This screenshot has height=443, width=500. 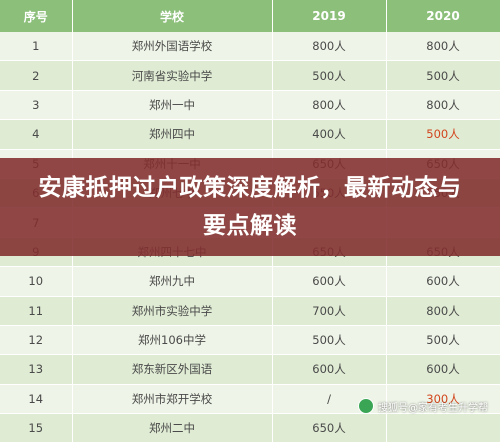 What do you see at coordinates (36, 281) in the screenshot?
I see `cell-no: 10` at bounding box center [36, 281].